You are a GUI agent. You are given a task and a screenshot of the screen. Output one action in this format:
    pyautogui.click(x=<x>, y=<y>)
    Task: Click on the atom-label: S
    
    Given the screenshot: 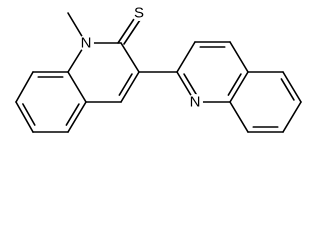 What is the action you would take?
    pyautogui.click(x=139, y=13)
    